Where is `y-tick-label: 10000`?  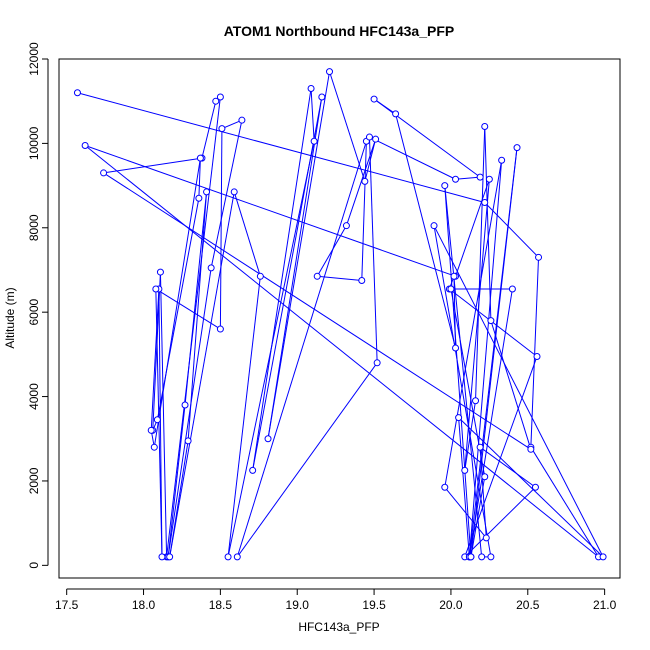
y-tick-label: 10000 is located at coordinates (34, 143).